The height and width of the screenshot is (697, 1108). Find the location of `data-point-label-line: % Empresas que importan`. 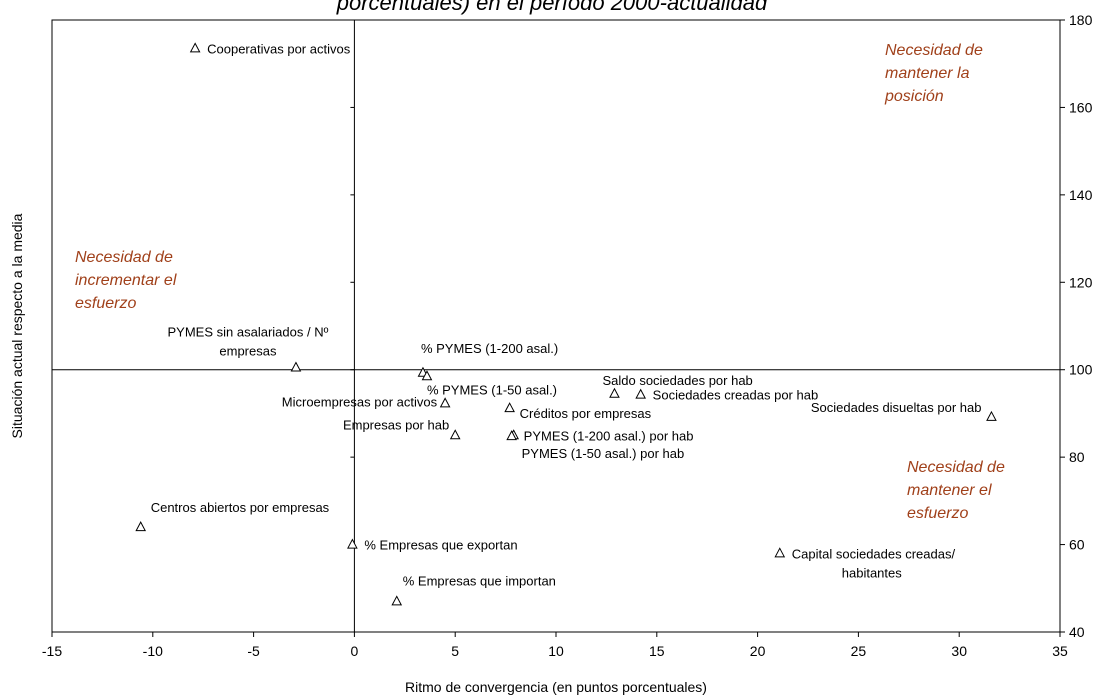

data-point-label-line: % Empresas que importan is located at coordinates (479, 580).